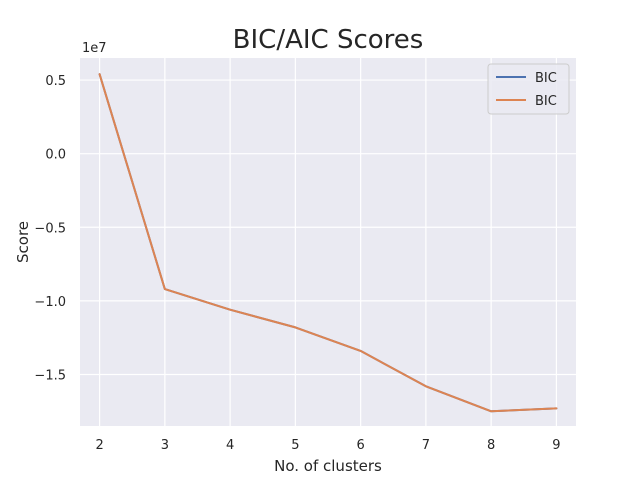  I want to click on legend: BIC BIC, so click(528, 89).